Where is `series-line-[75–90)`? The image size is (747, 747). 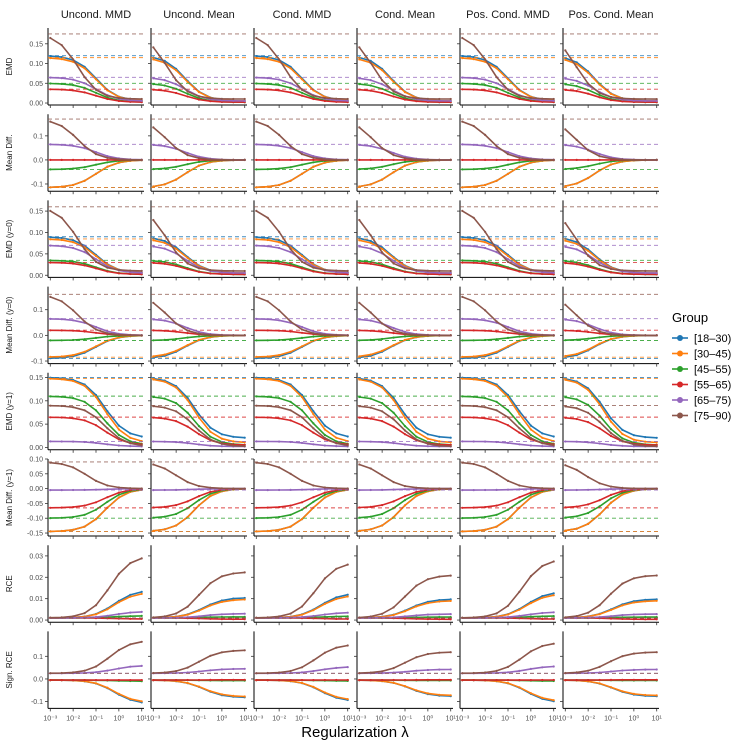 series-line-[75–90) is located at coordinates (96, 475).